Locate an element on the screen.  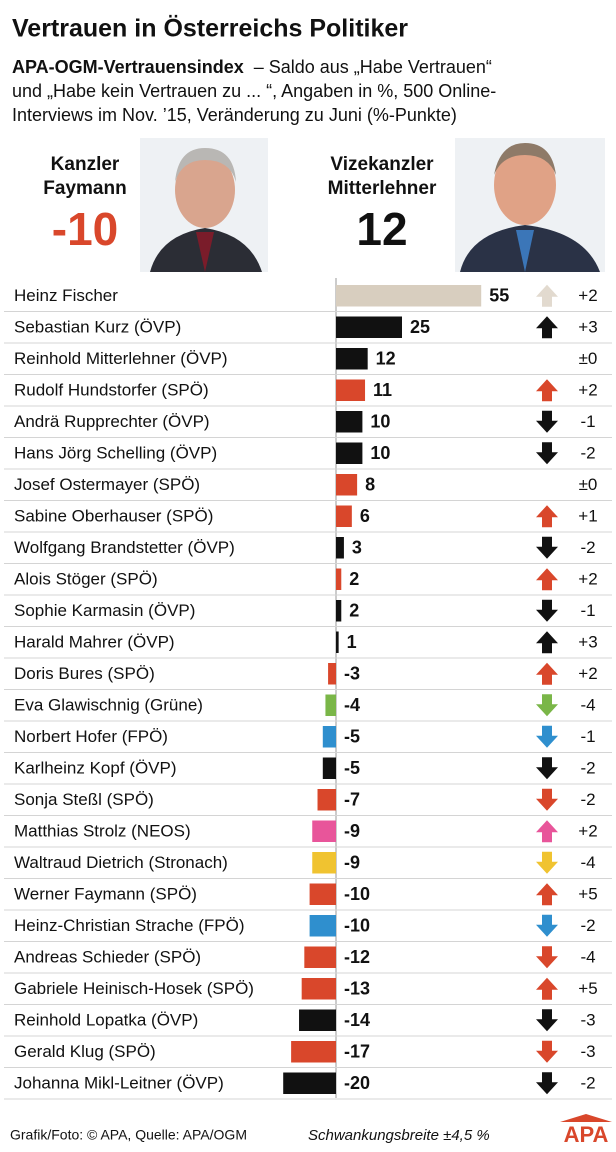
category-label: Karlheinz Kopf (ÖVP) is located at coordinates (95, 768).